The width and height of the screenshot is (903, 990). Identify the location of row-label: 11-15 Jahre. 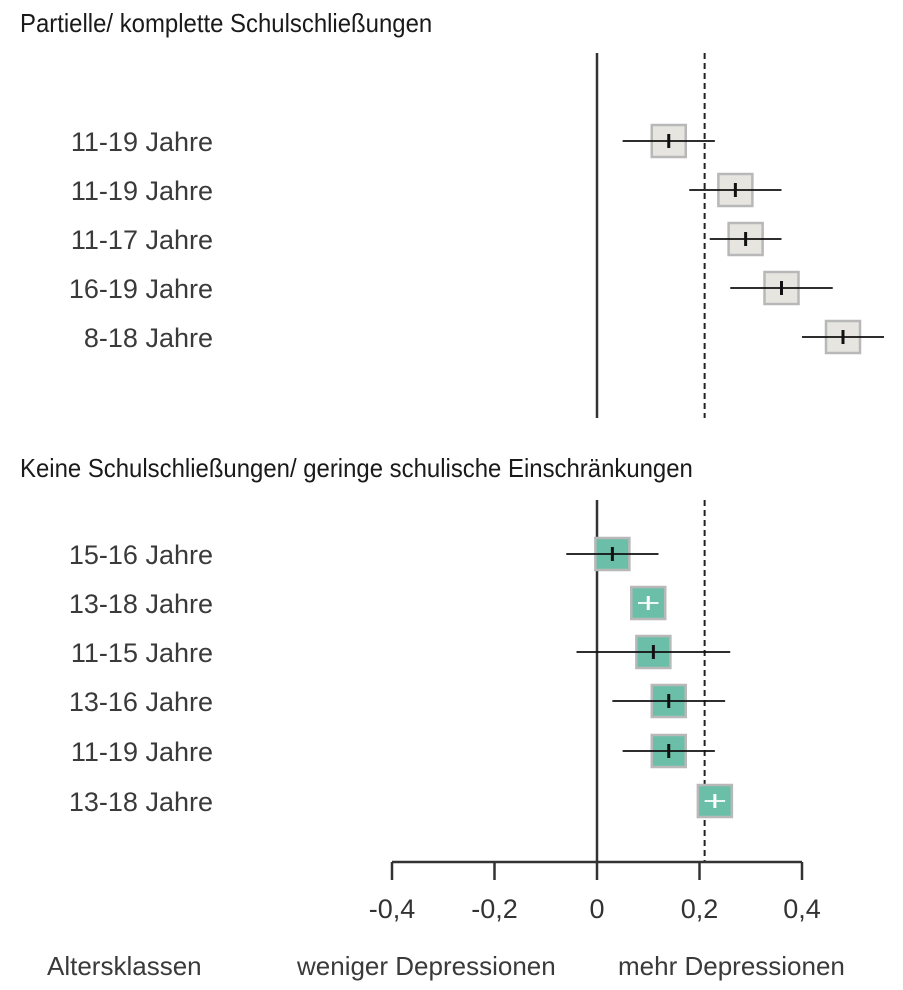
(142, 653).